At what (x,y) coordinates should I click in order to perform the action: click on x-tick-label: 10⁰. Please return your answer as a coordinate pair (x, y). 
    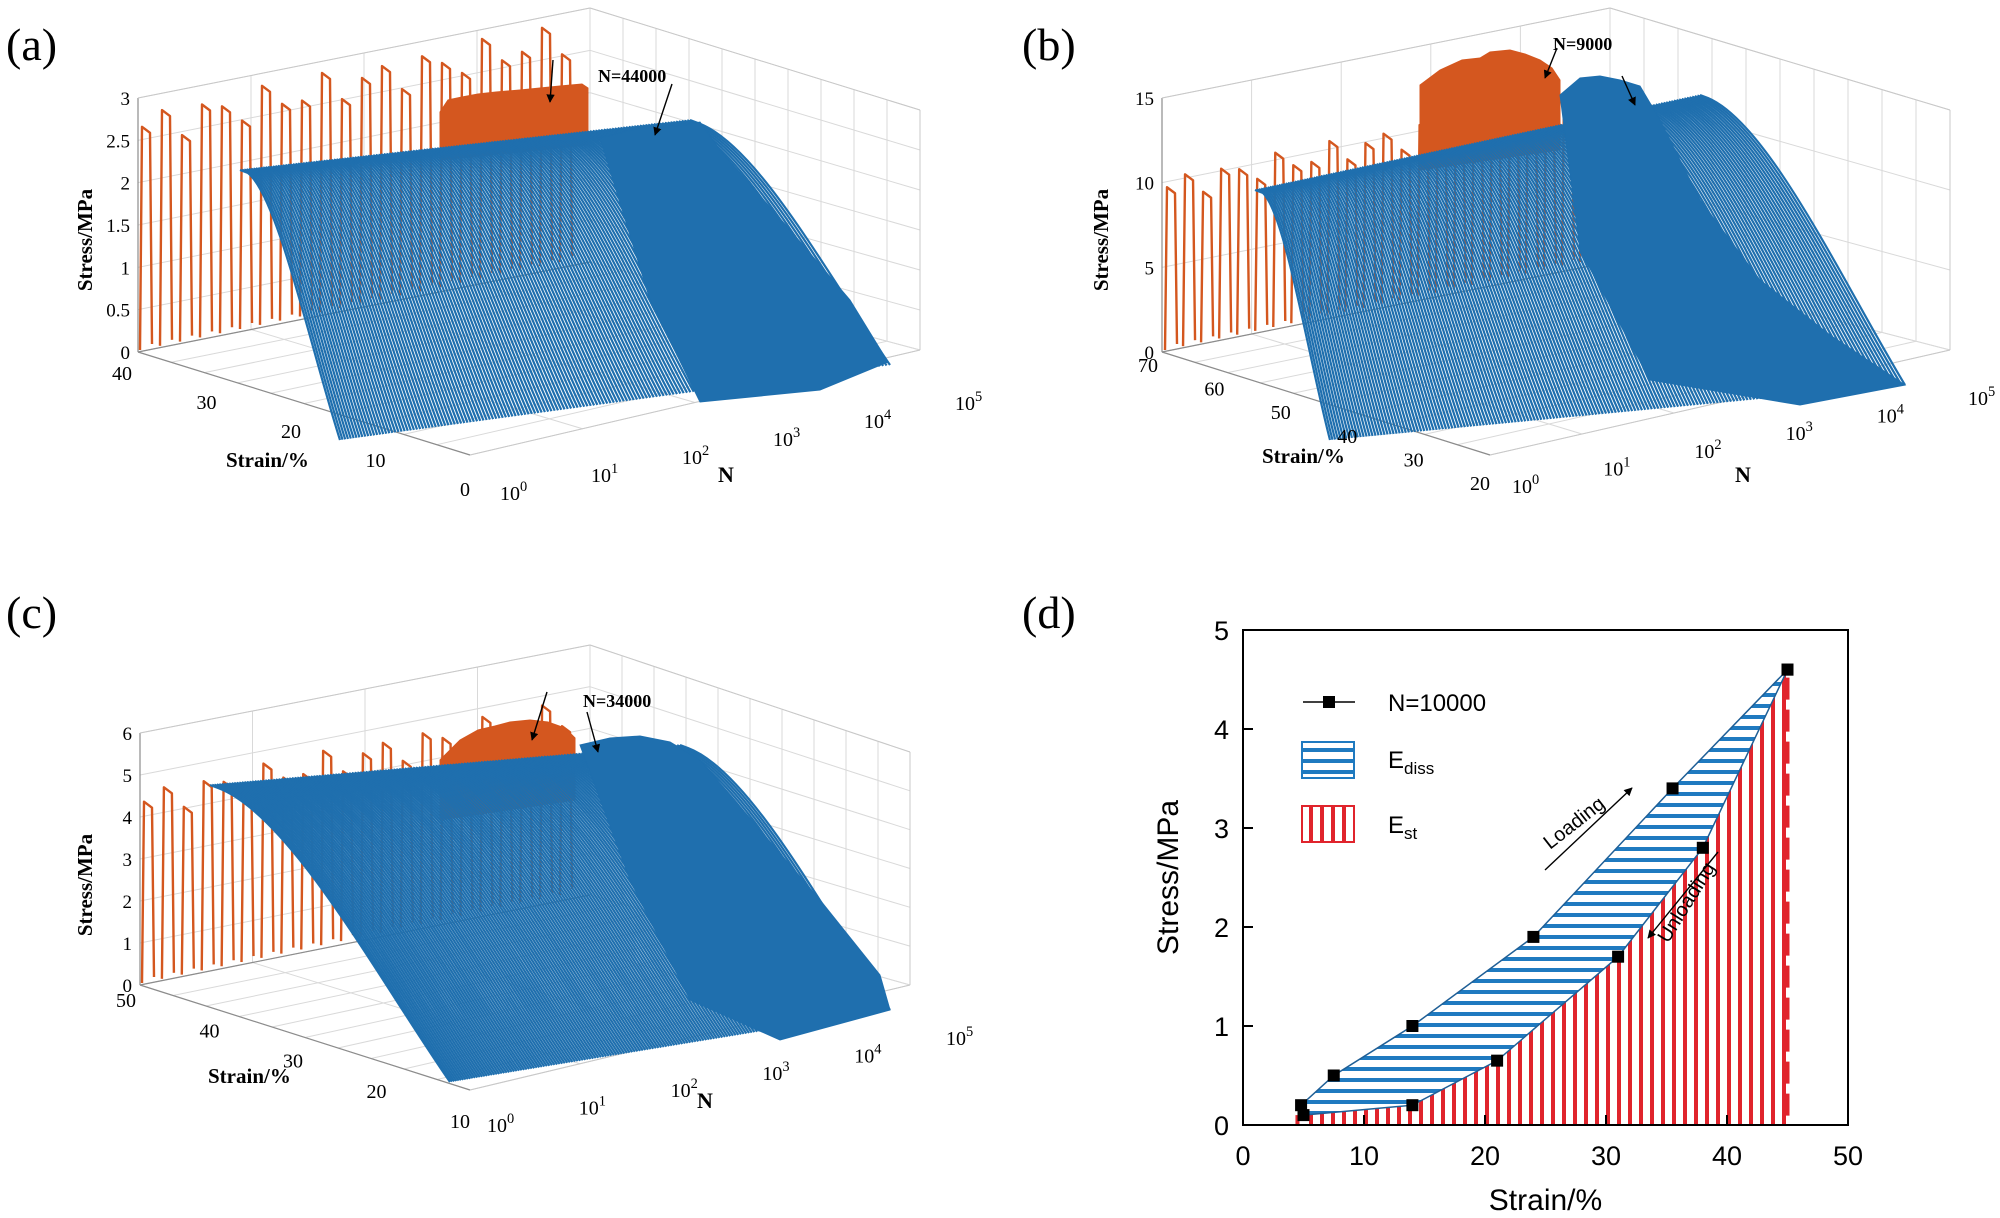
    Looking at the image, I should click on (513, 492).